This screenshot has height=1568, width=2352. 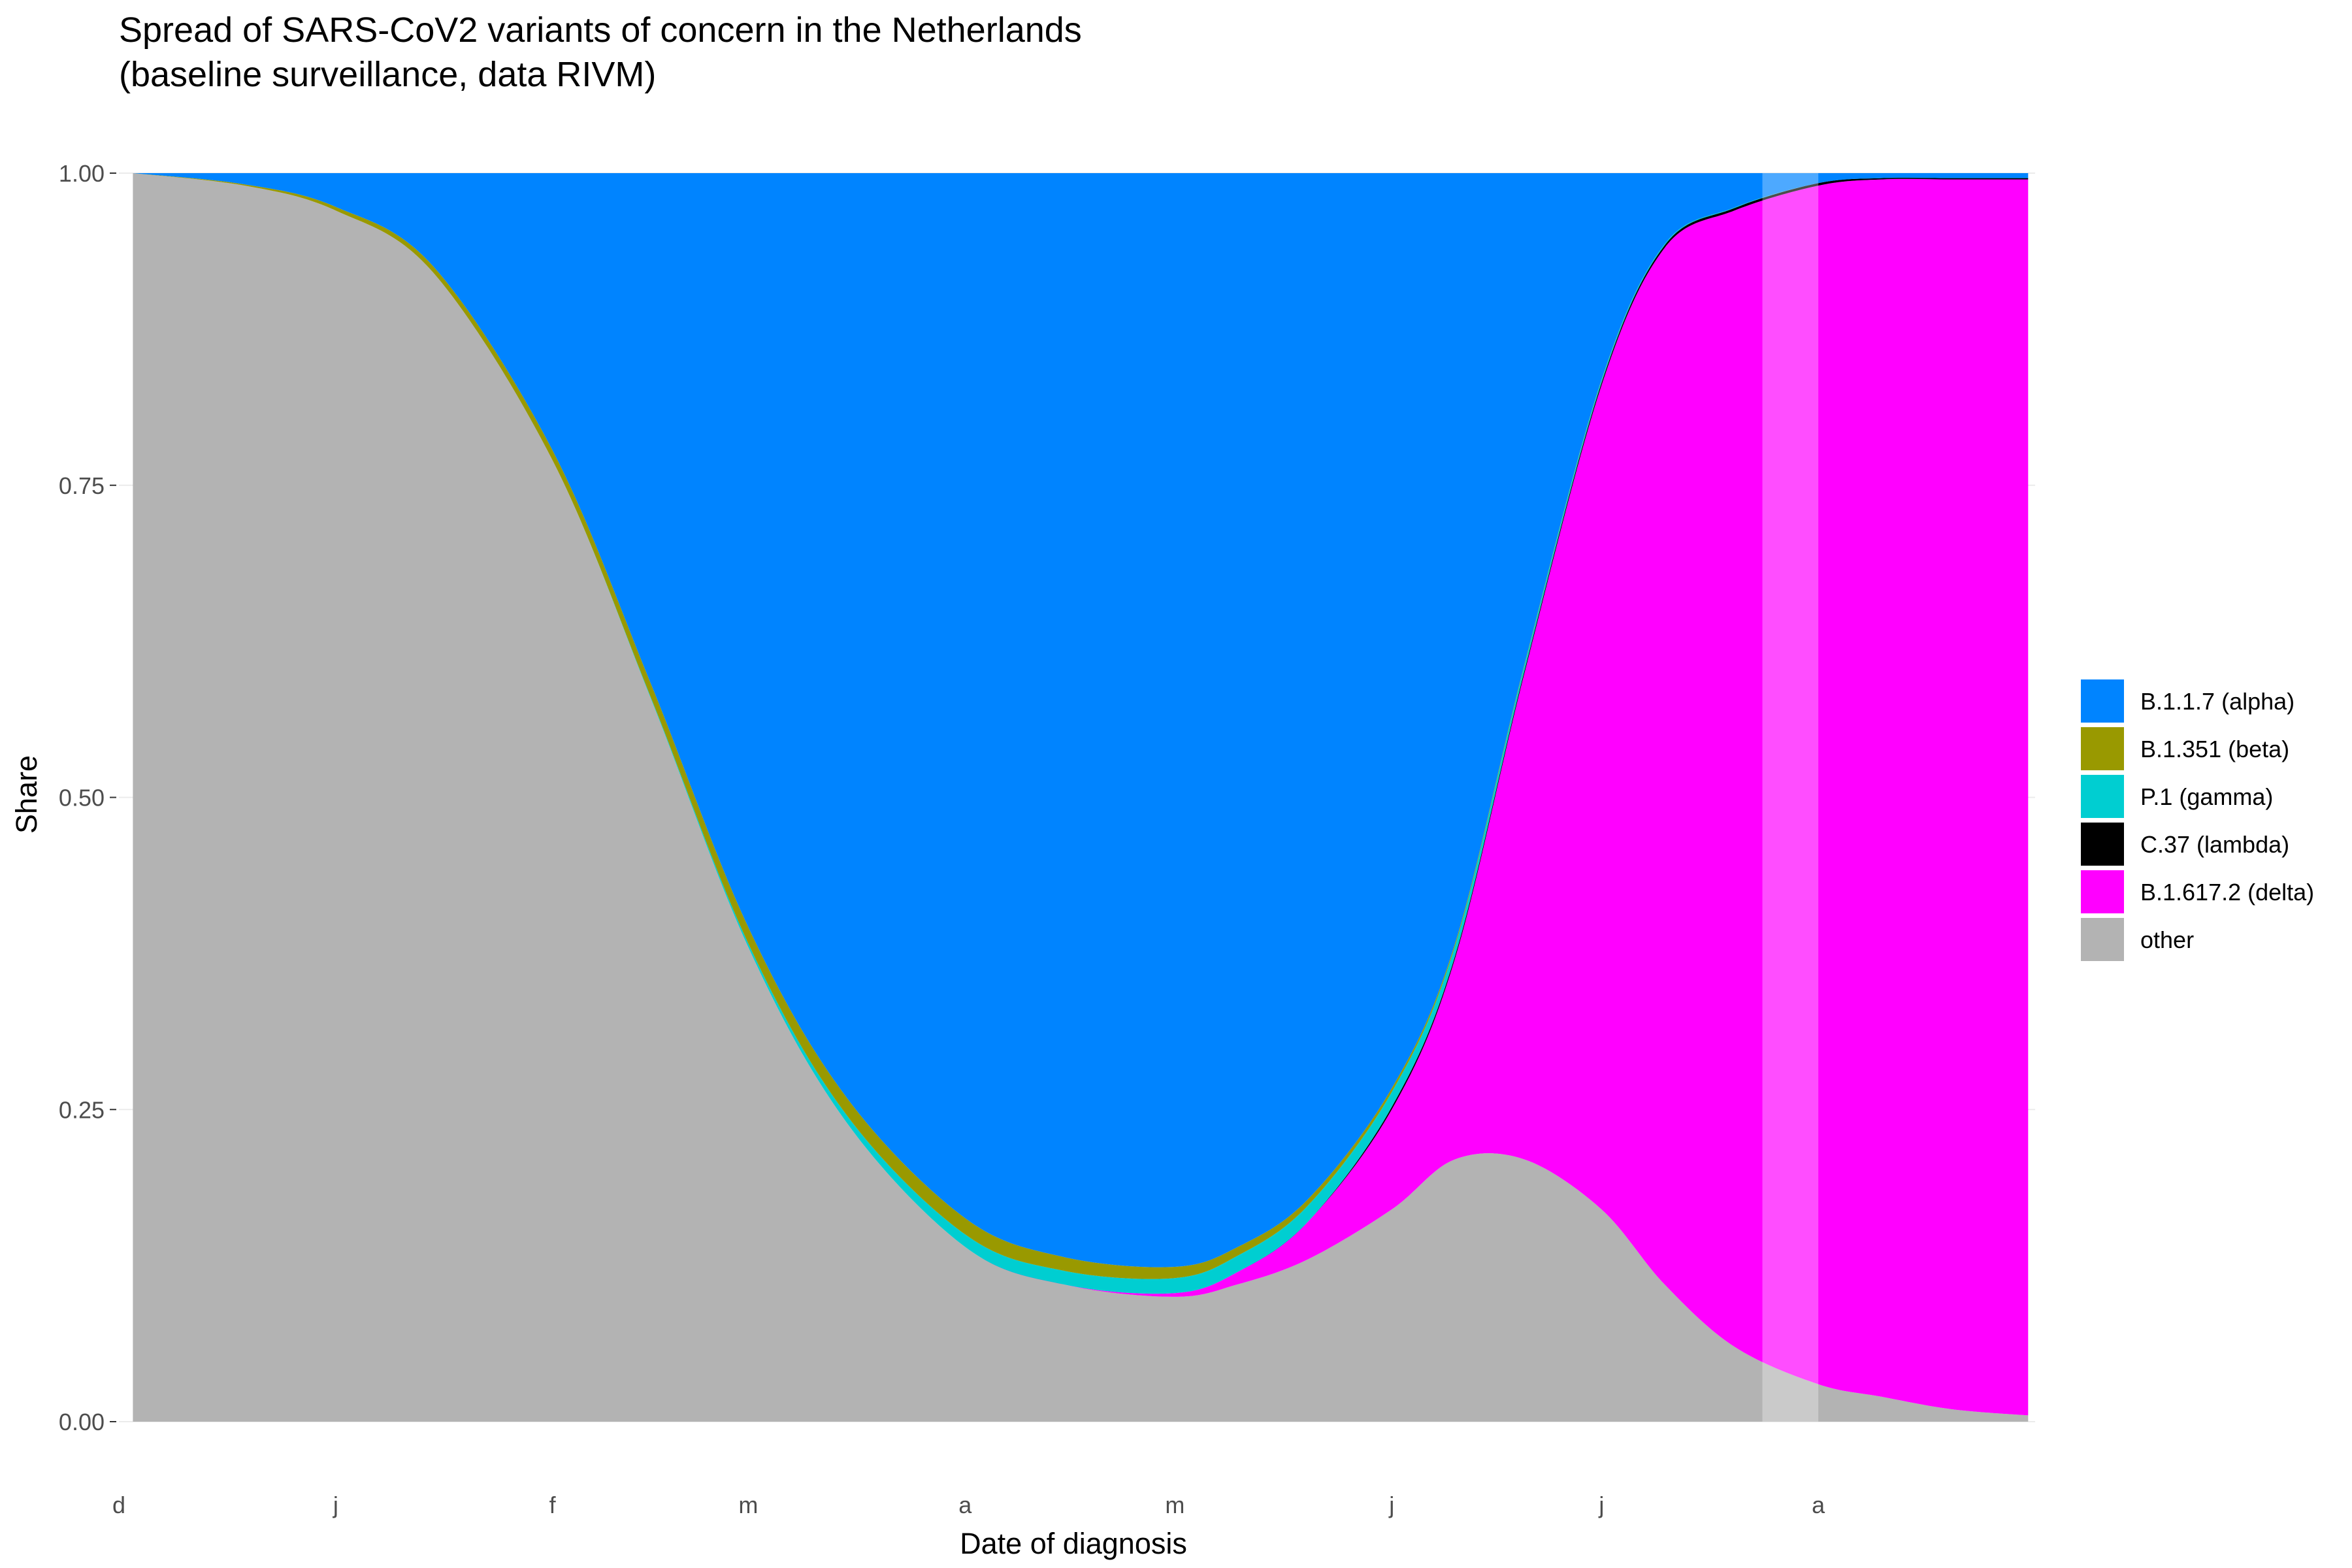 I want to click on legend-label: C.37 (lambda), so click(x=2214, y=844).